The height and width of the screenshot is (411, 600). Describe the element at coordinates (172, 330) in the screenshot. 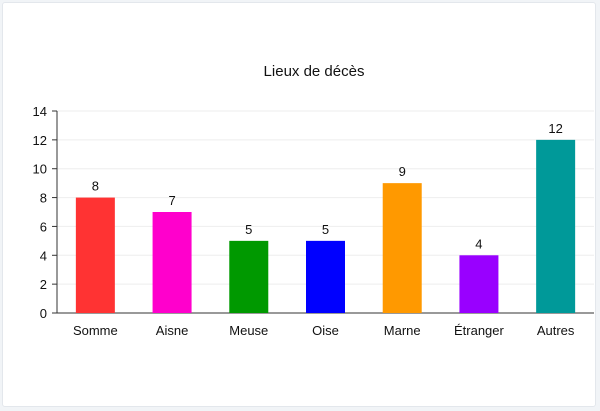

I see `x-category-label: Aisne` at that location.